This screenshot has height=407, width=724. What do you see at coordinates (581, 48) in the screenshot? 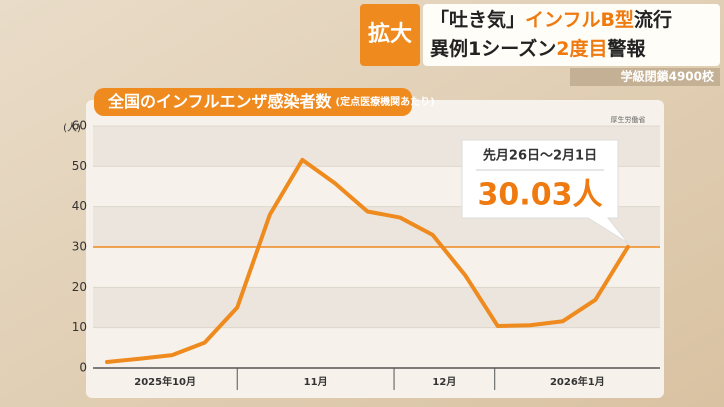
I see `segment: 2度目` at bounding box center [581, 48].